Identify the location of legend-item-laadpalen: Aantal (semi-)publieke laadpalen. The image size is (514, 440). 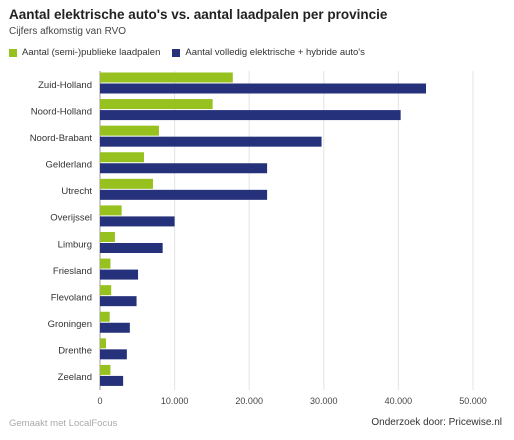
(84, 52).